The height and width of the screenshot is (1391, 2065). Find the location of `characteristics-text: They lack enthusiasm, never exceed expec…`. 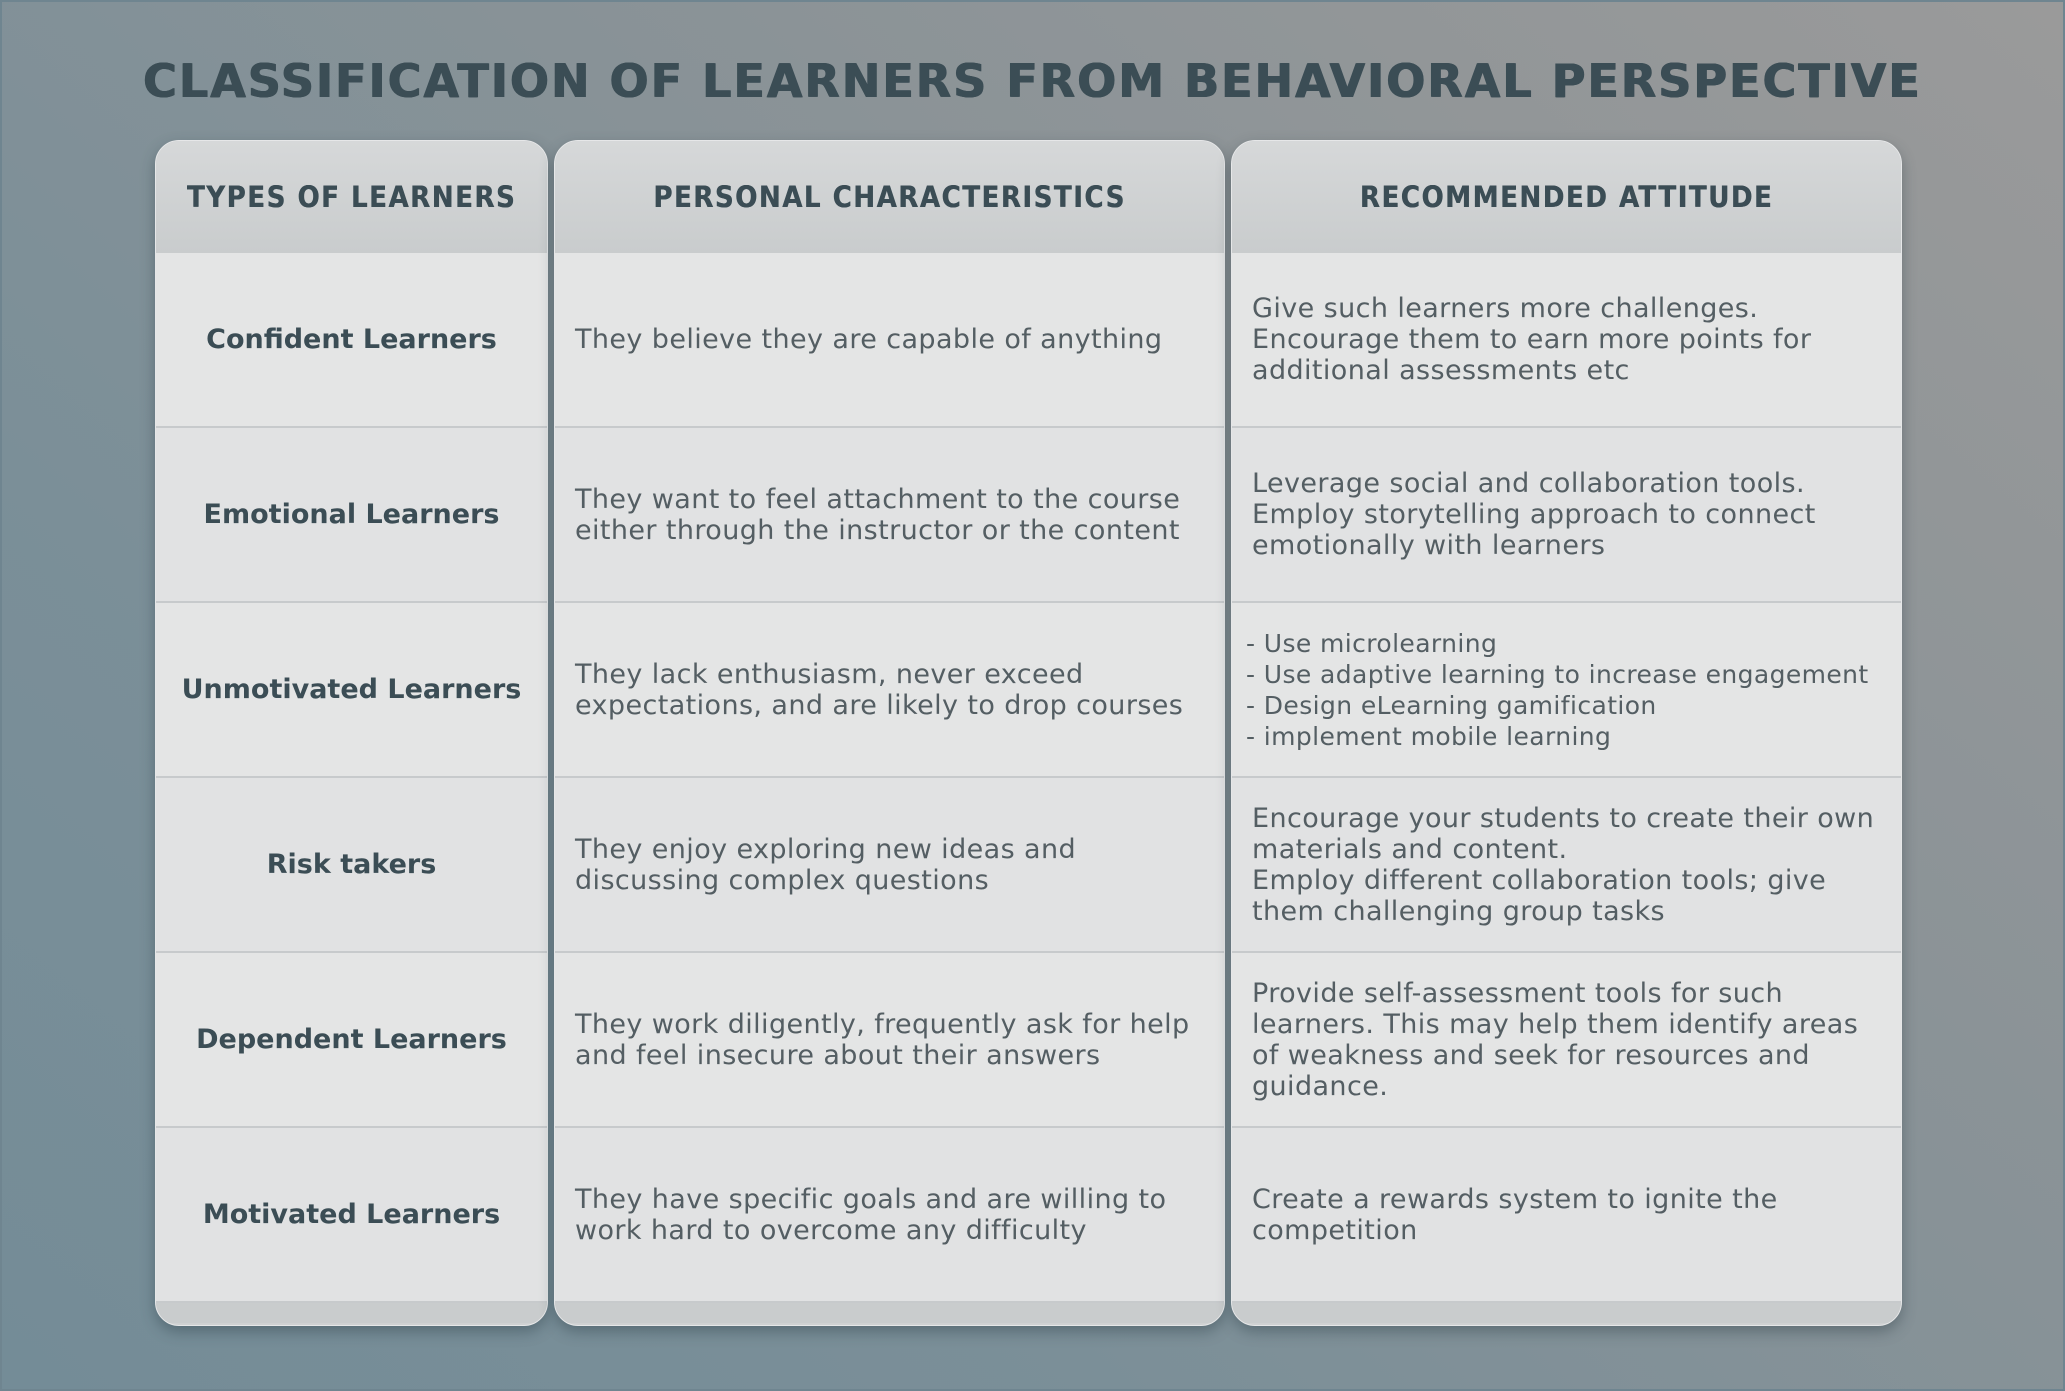

characteristics-text: They lack enthusiasm, never exceed expec… is located at coordinates (879, 689).